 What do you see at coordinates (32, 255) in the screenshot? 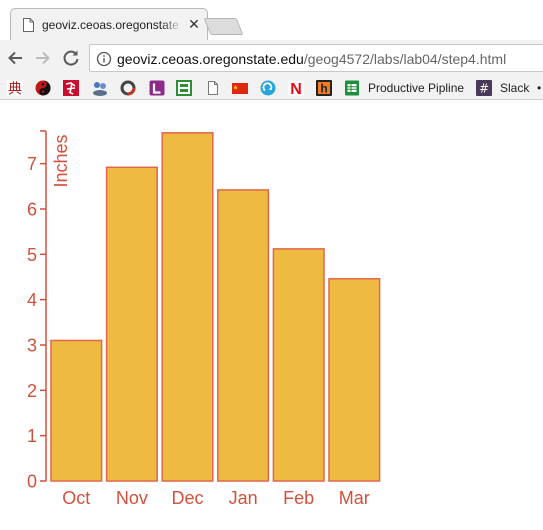
I see `y-tick-label-5: 5` at bounding box center [32, 255].